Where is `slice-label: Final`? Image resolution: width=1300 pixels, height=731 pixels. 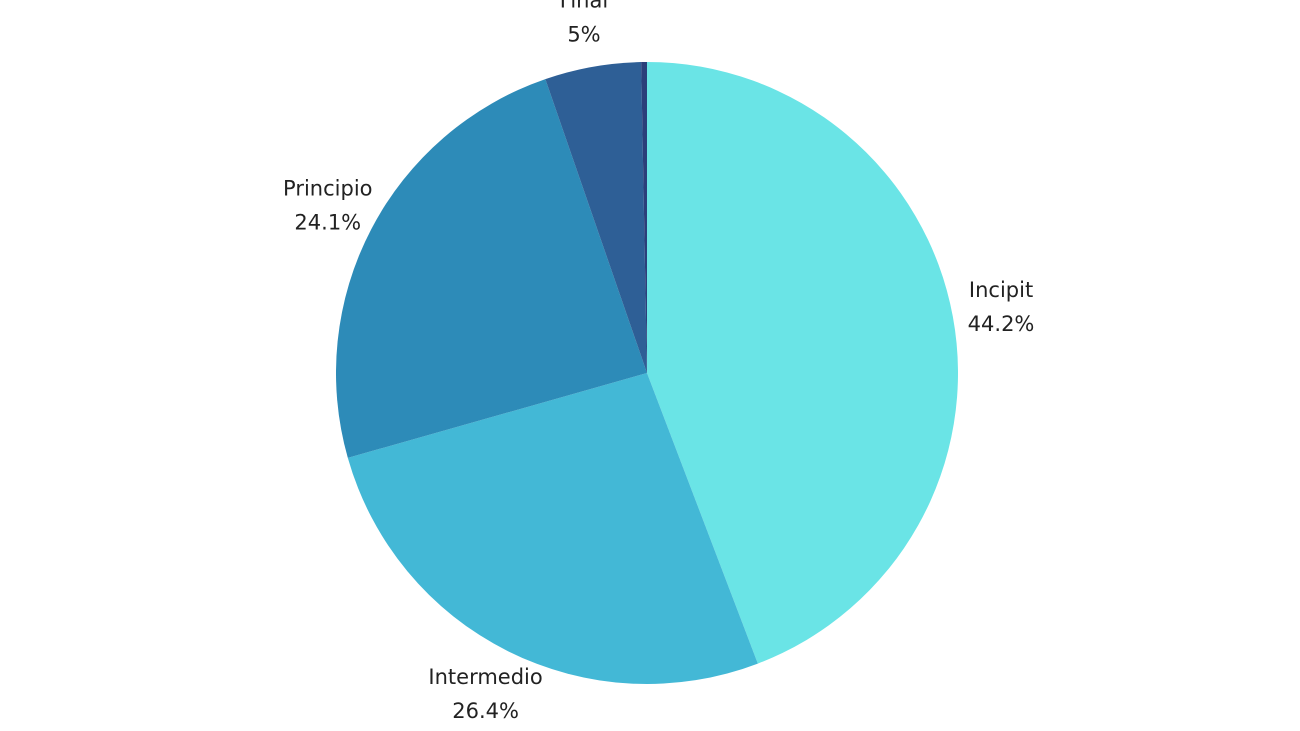 slice-label: Final is located at coordinates (584, 6).